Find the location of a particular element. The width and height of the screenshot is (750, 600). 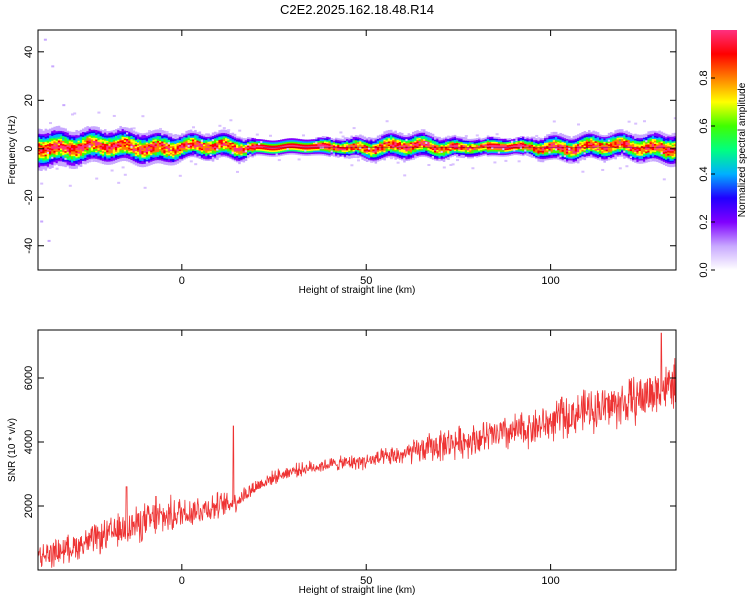

spectrogram-faint-cell is located at coordinates (629, 121).